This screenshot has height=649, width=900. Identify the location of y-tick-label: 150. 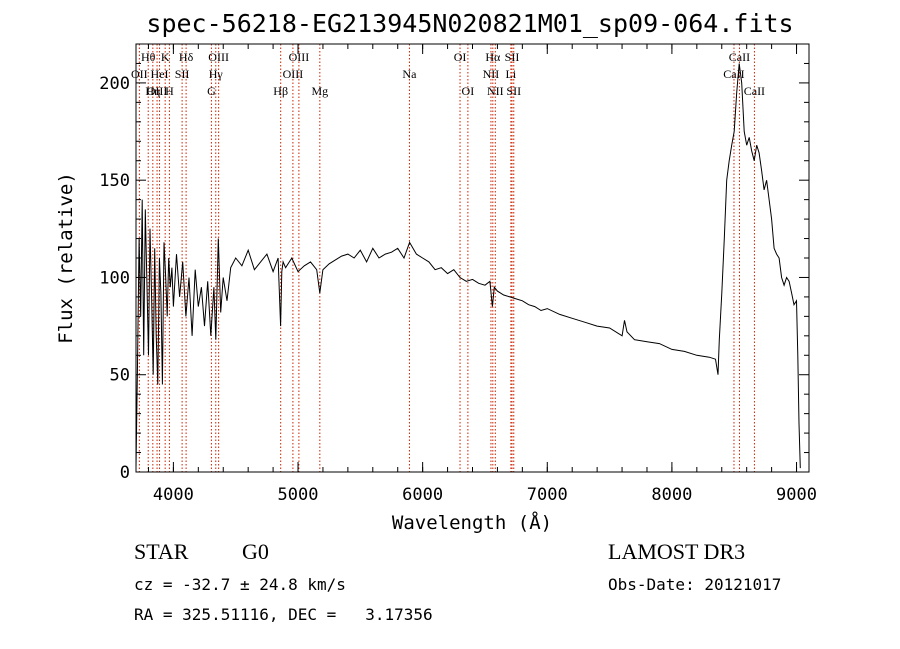
(114, 181).